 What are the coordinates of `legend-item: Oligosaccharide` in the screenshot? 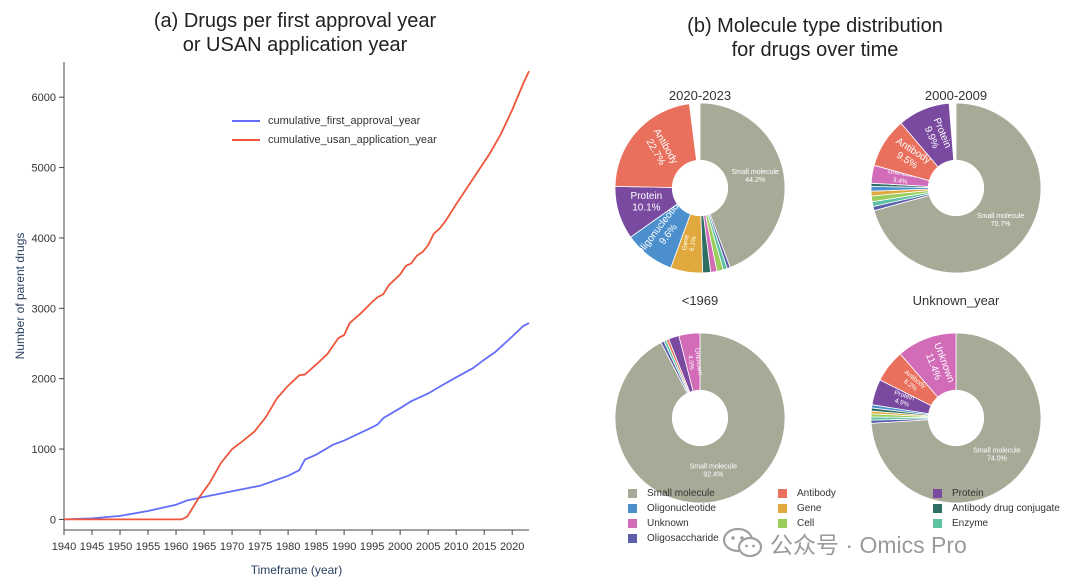 It's located at (673, 538).